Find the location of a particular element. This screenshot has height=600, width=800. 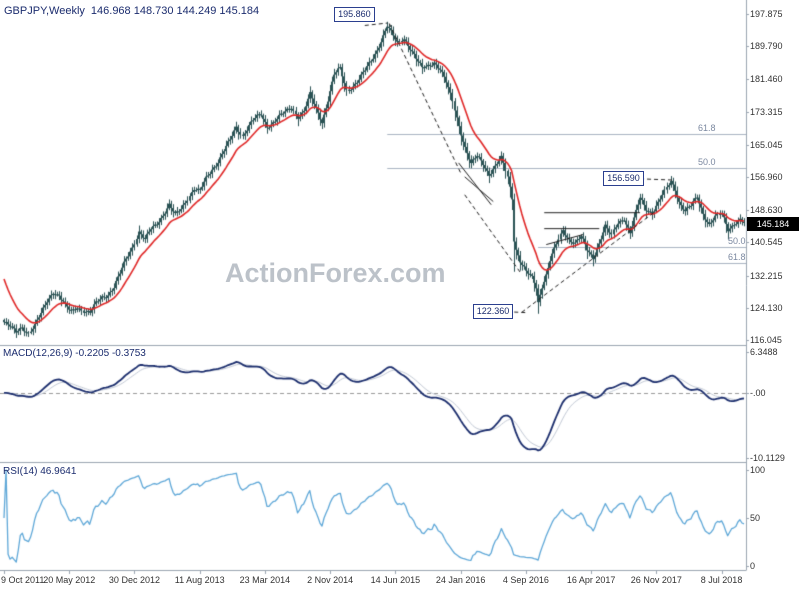

watermark: ActionForex.com is located at coordinates (335, 273).